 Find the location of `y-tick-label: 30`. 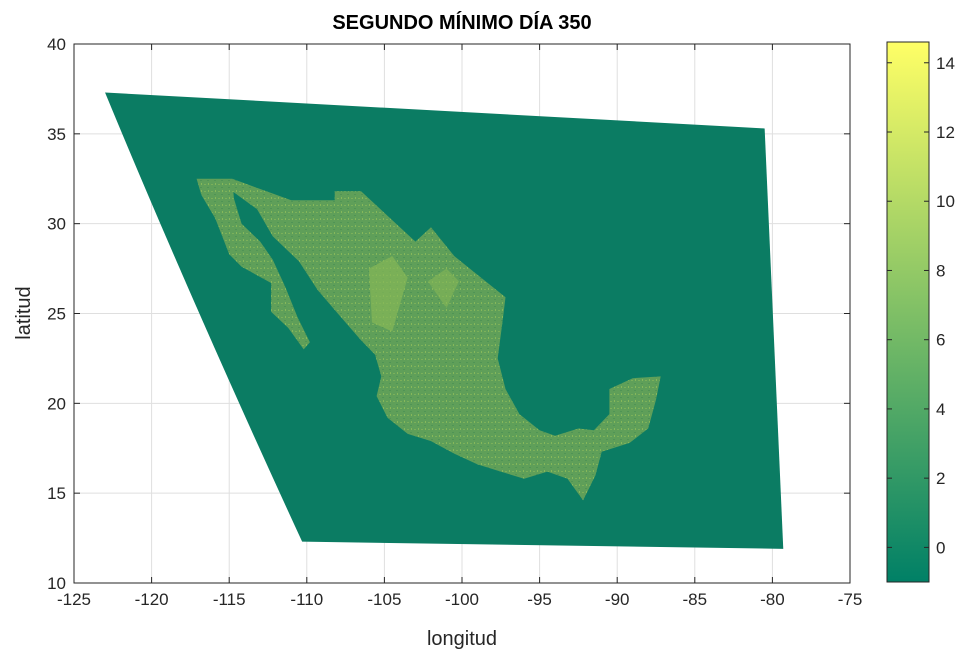

y-tick-label: 30 is located at coordinates (56, 224).